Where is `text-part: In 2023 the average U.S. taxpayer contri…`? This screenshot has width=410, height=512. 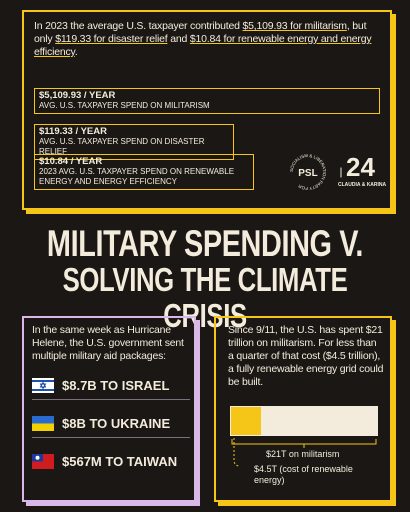
text-part: In 2023 the average U.S. taxpayer contri… is located at coordinates (138, 26).